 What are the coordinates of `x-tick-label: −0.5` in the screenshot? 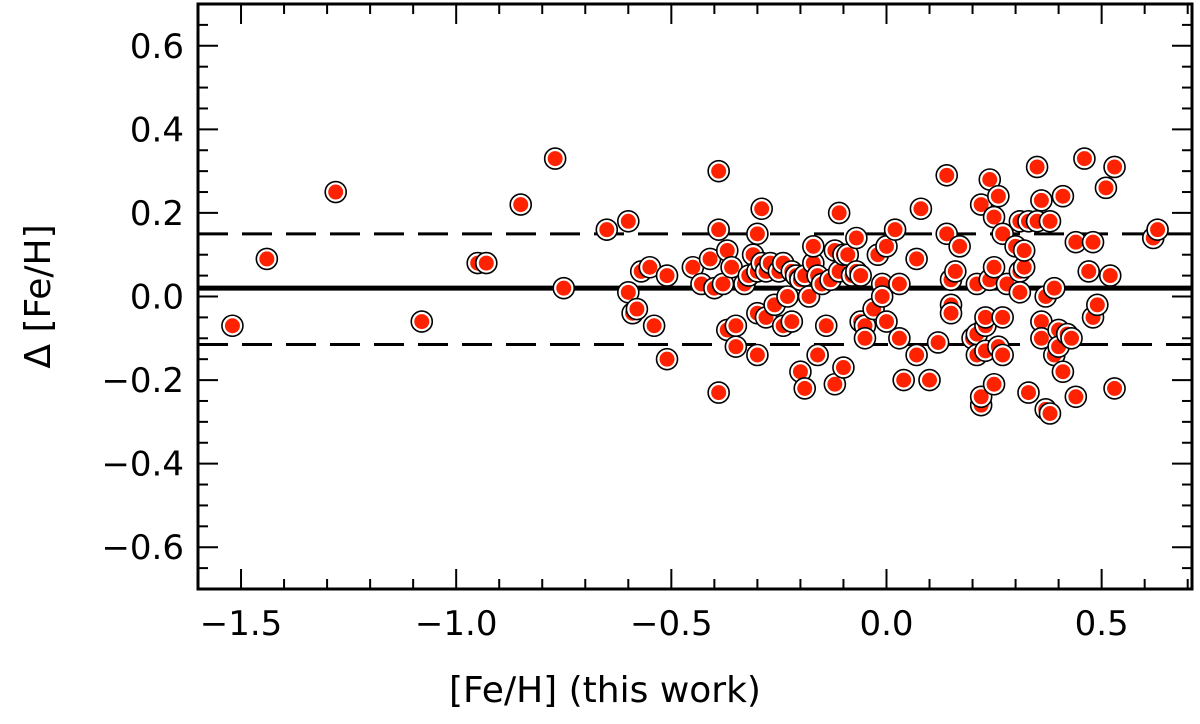 It's located at (671, 624).